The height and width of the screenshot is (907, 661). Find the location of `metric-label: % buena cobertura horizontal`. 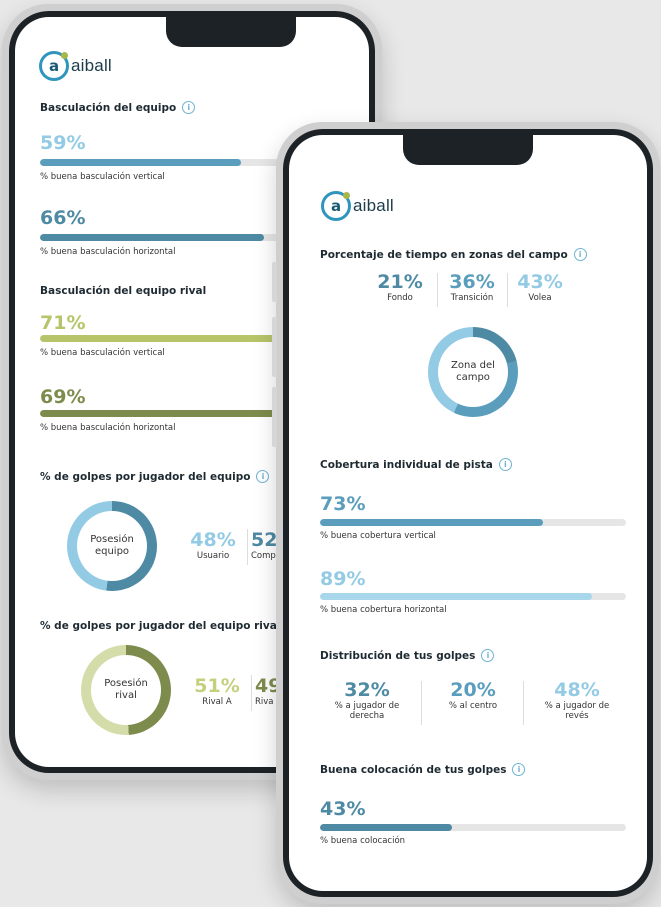

metric-label: % buena cobertura horizontal is located at coordinates (383, 610).